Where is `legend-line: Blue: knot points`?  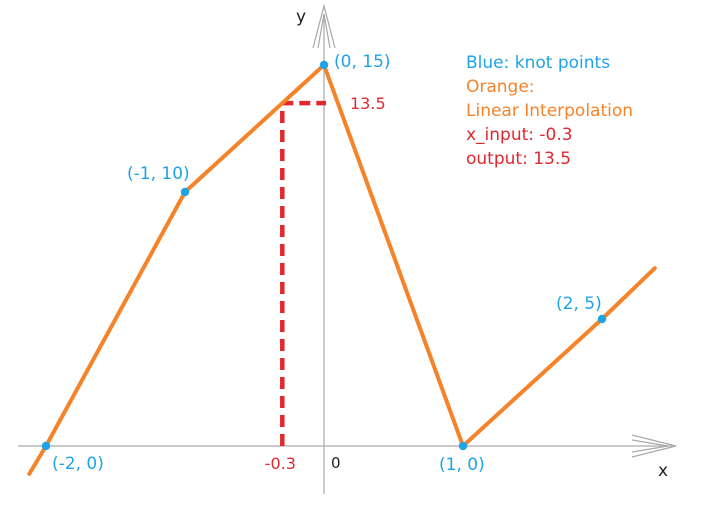 legend-line: Blue: knot points is located at coordinates (538, 63).